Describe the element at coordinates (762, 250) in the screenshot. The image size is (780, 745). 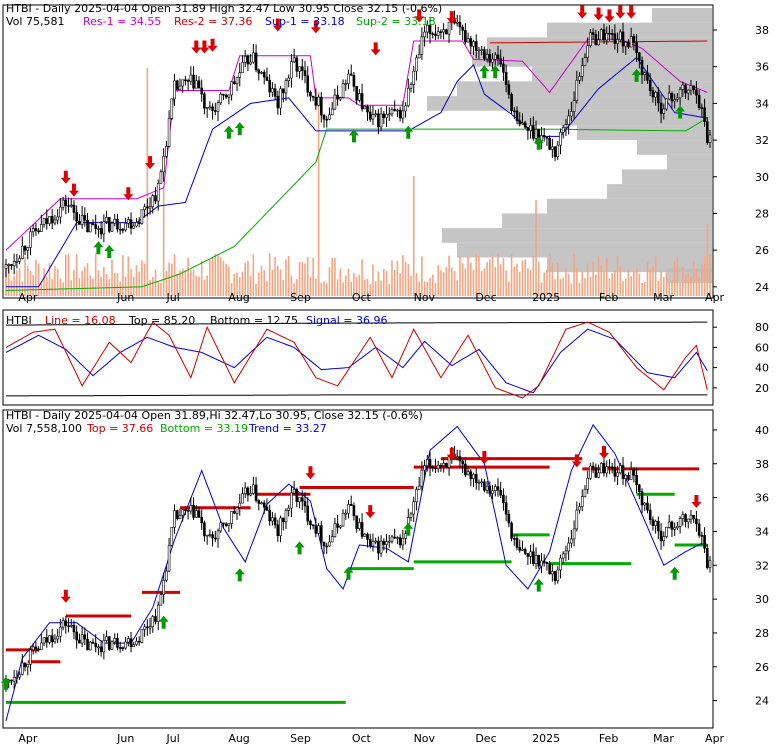
I see `price-y-tick-label: 26` at that location.